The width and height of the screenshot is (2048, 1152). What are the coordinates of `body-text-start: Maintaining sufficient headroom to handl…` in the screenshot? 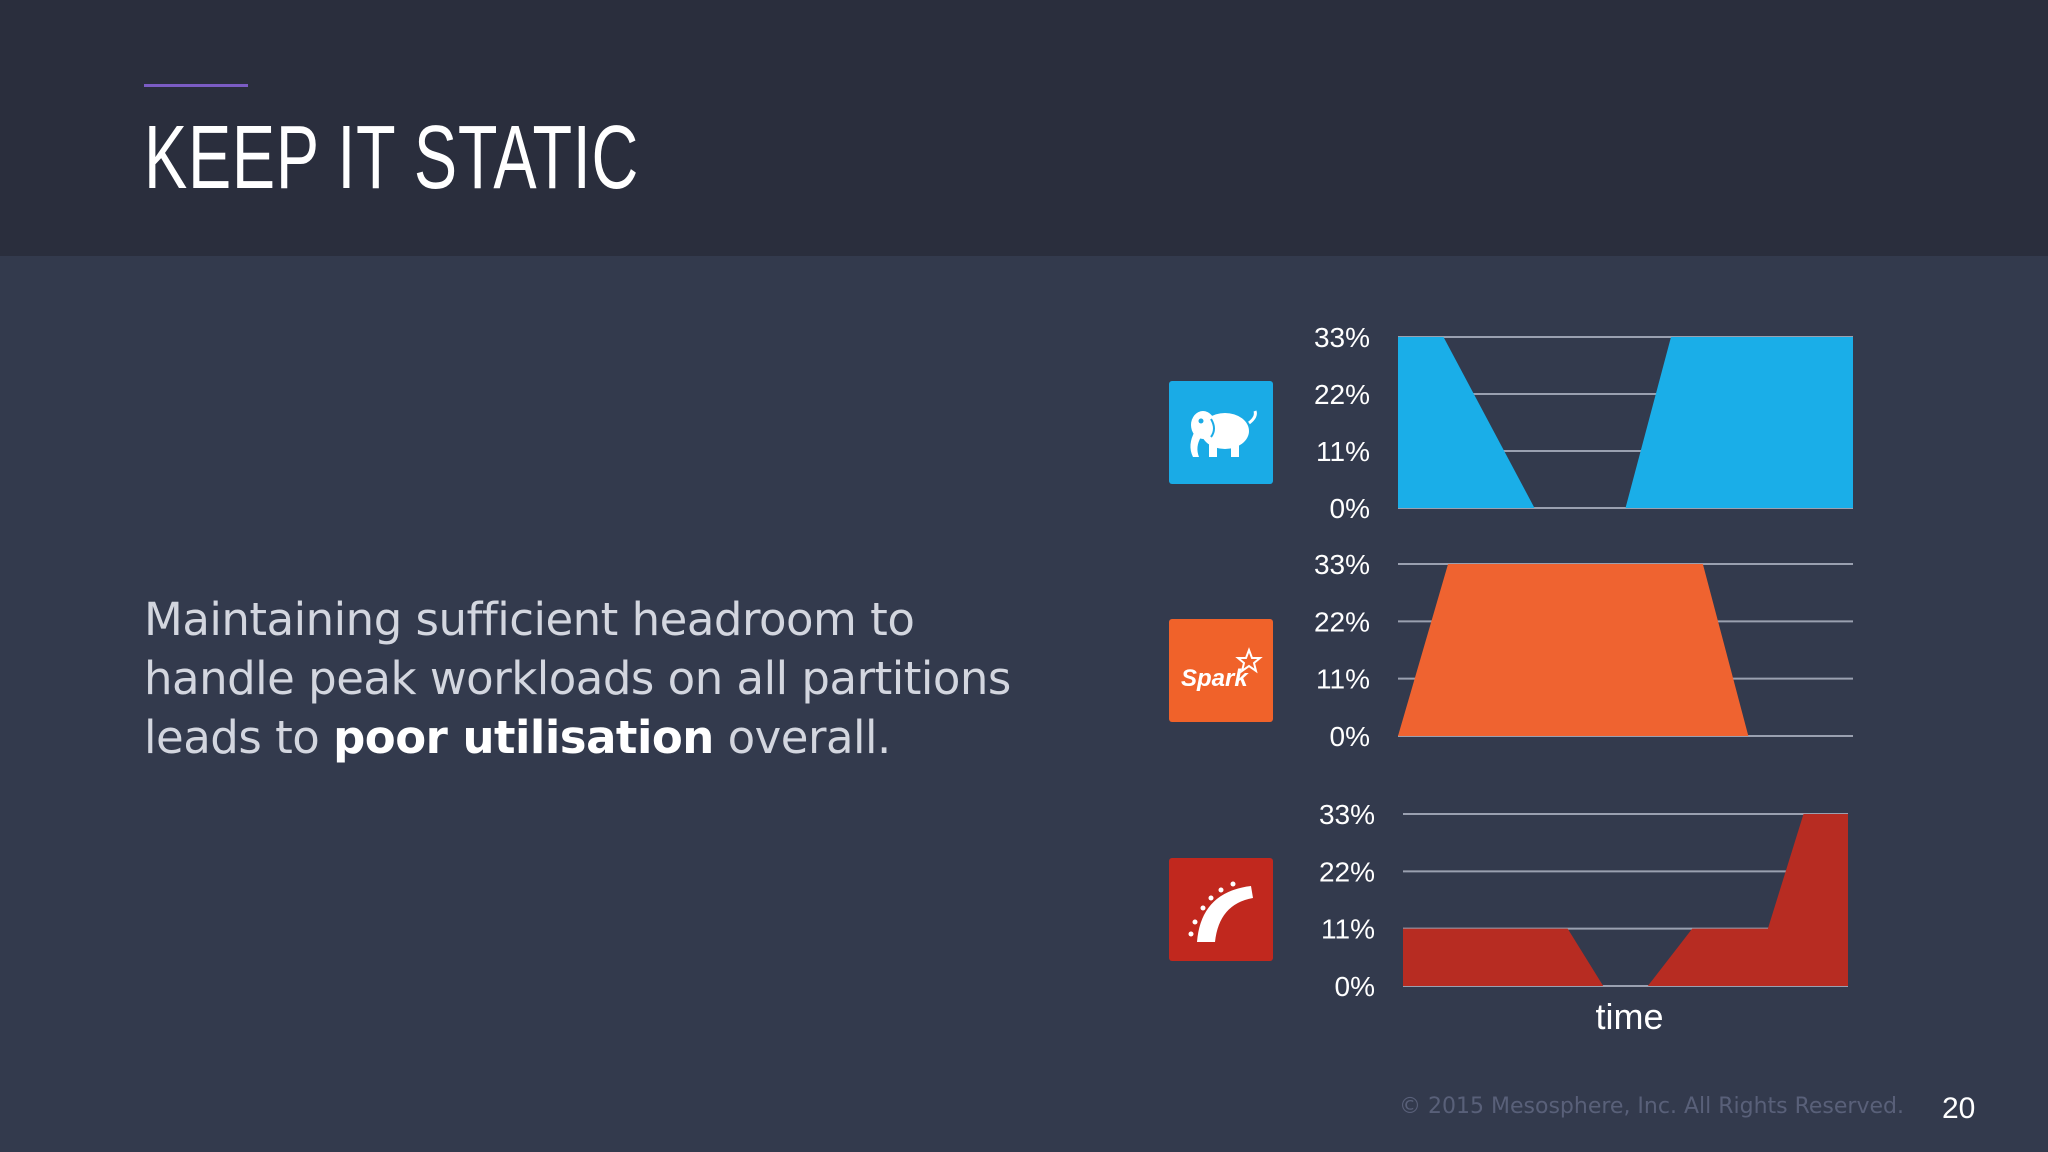 It's located at (577, 678).